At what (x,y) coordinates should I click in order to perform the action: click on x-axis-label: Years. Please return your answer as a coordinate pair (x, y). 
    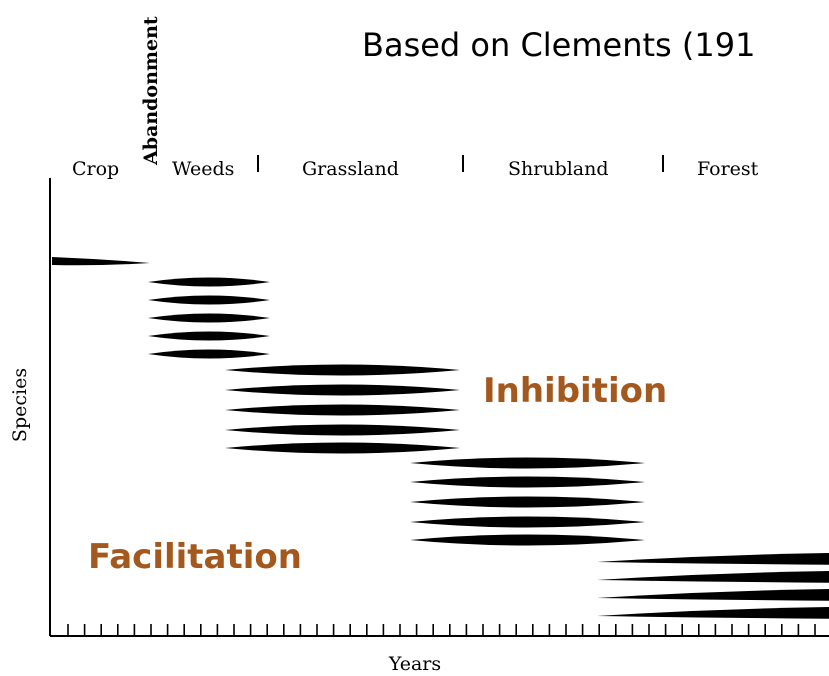
    Looking at the image, I should click on (414, 664).